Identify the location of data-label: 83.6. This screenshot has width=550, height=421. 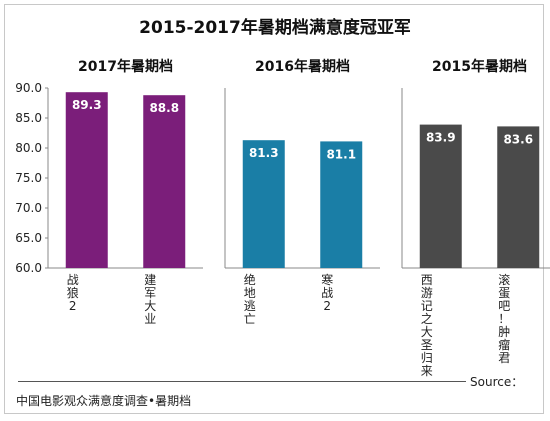
(518, 139).